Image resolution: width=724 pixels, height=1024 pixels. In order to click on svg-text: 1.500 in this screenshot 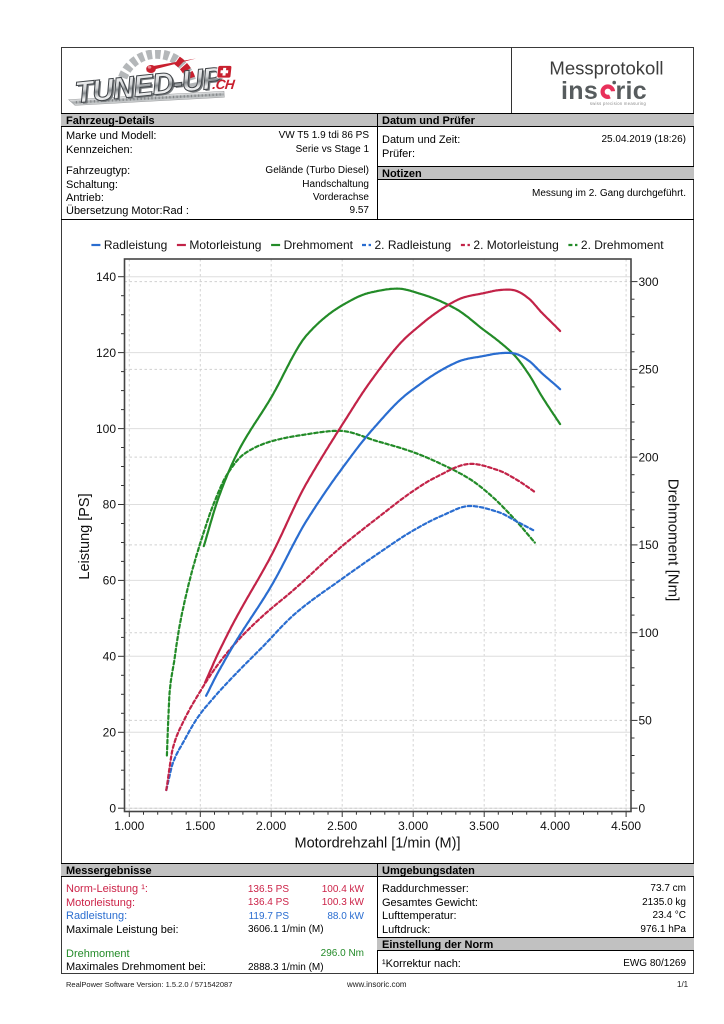, I will do `click(200, 826)`.